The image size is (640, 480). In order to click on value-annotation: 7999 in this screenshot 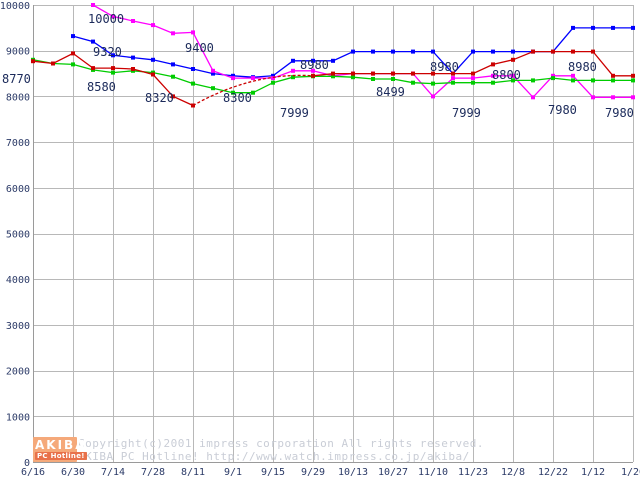, I will do `click(466, 113)`.